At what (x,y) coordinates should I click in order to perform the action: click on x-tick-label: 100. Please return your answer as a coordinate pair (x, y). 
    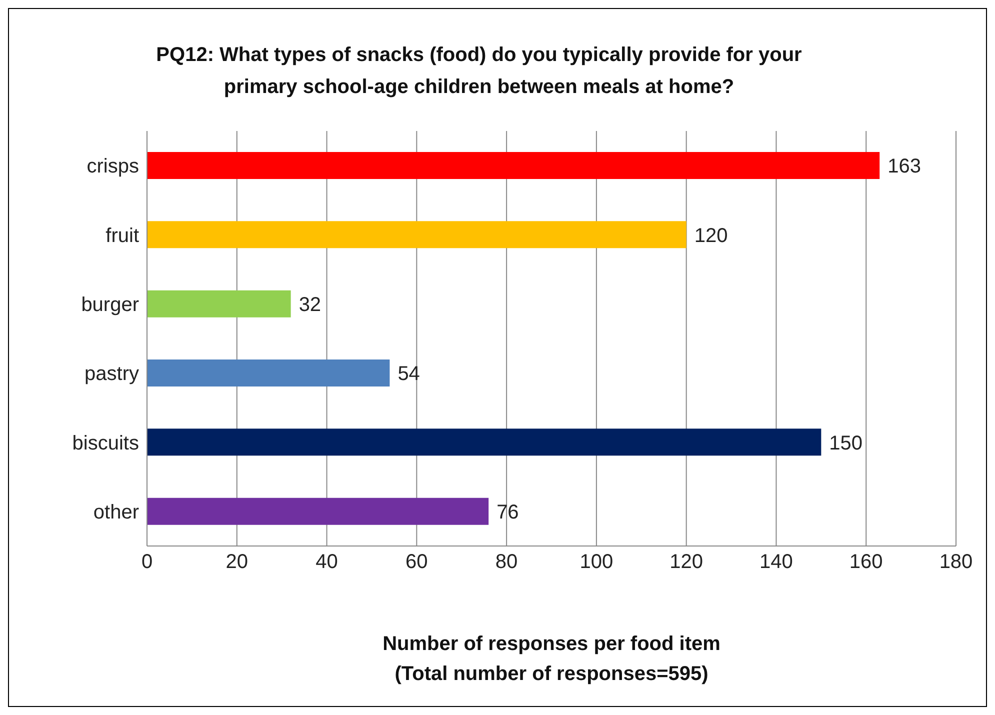
    Looking at the image, I should click on (597, 562).